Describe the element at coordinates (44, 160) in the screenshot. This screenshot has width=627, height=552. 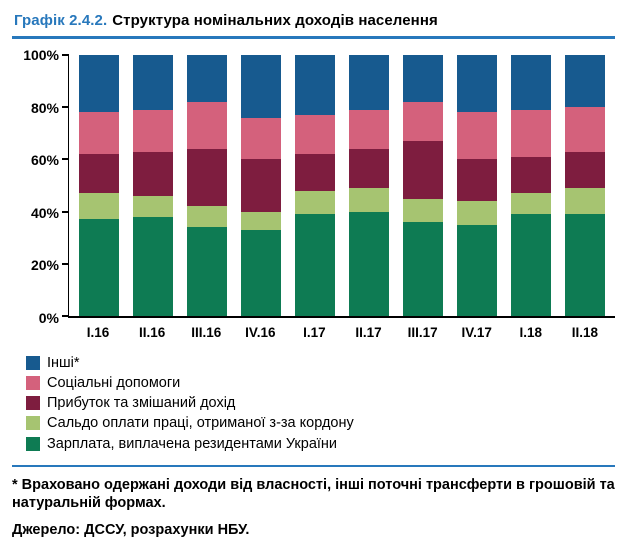
I see `y-tick-label: 60%` at that location.